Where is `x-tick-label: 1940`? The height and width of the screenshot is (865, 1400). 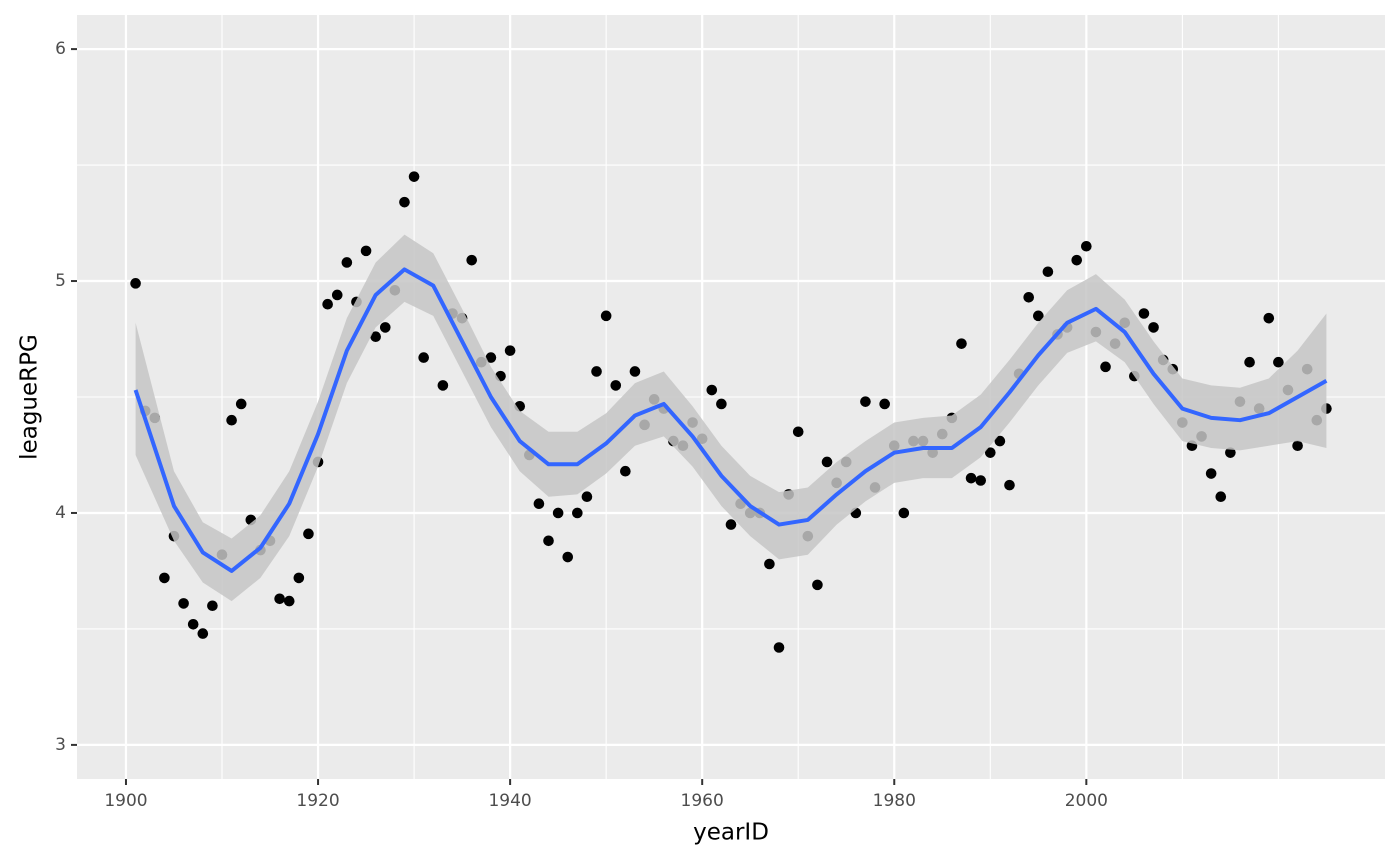
x-tick-label: 1940 is located at coordinates (509, 801).